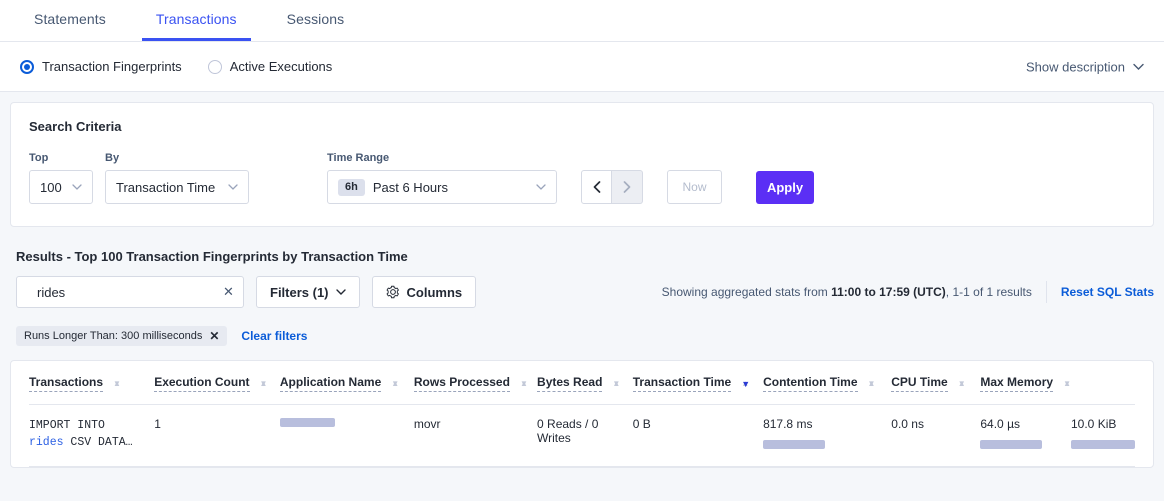 Image resolution: width=1164 pixels, height=501 pixels. What do you see at coordinates (568, 431) in the screenshot?
I see `rows-processed-value: 0 Reads / 0 Writes` at bounding box center [568, 431].